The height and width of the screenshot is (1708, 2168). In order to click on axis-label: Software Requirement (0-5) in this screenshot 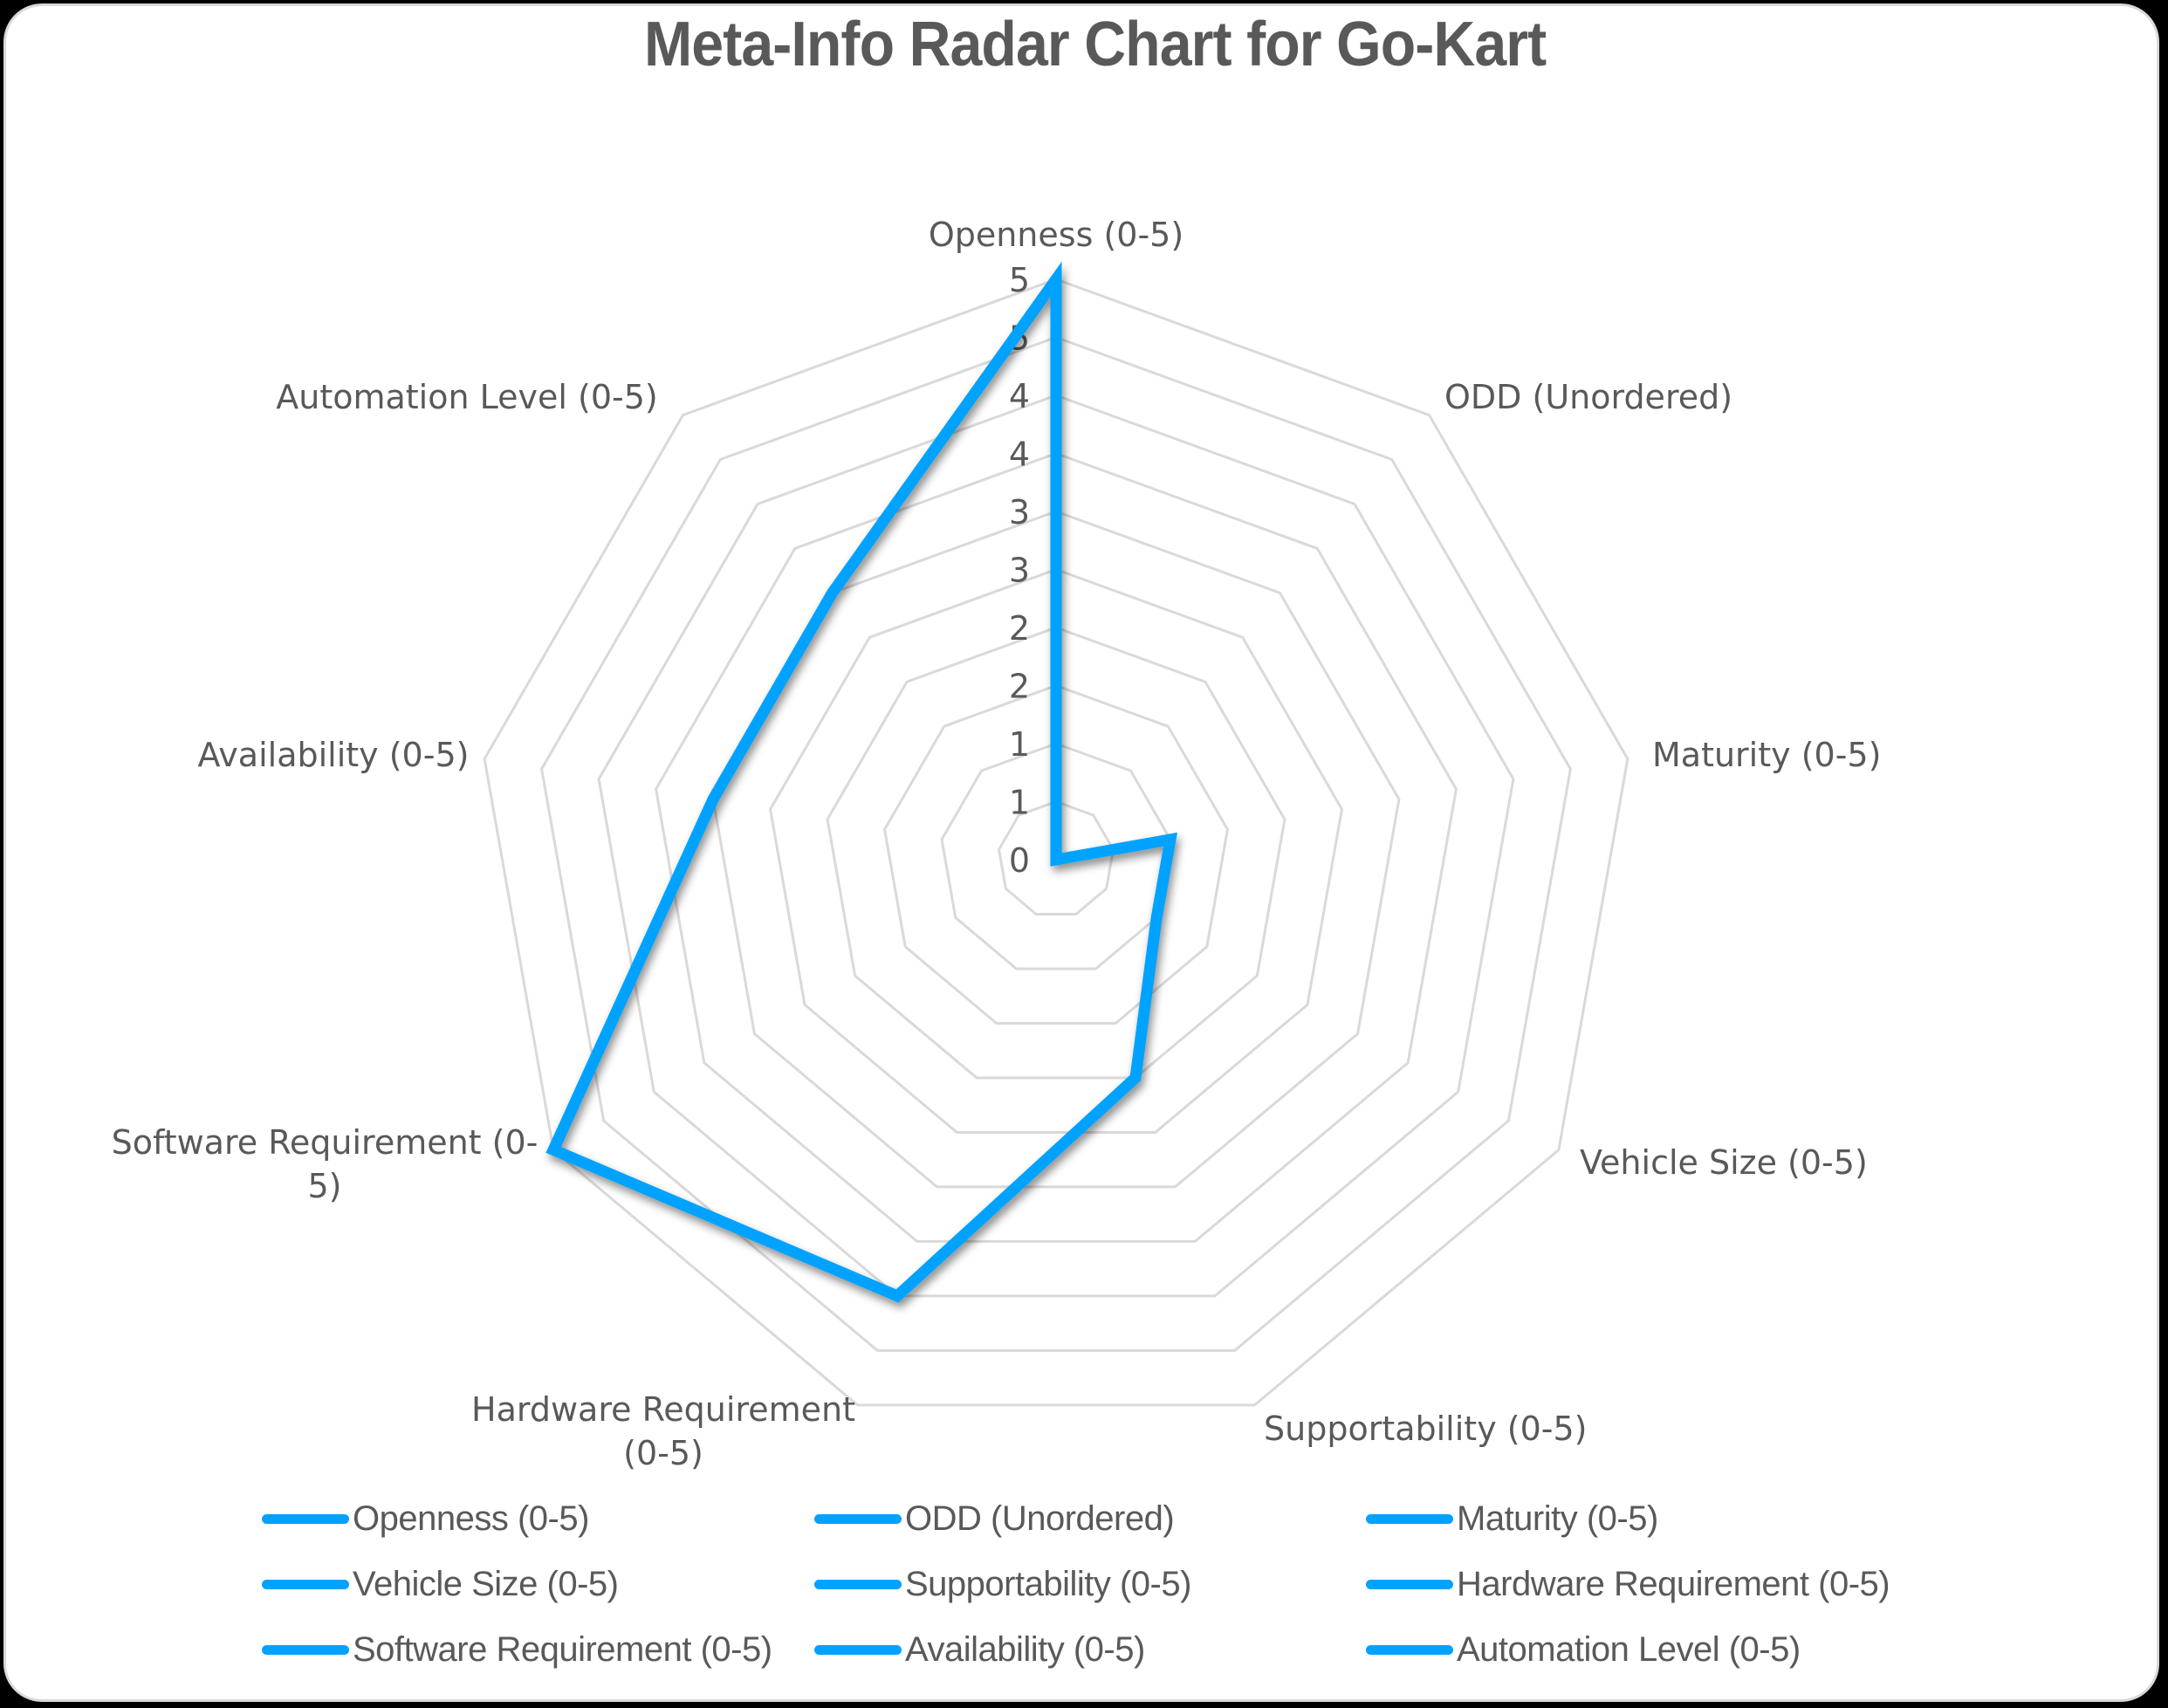, I will do `click(325, 1164)`.